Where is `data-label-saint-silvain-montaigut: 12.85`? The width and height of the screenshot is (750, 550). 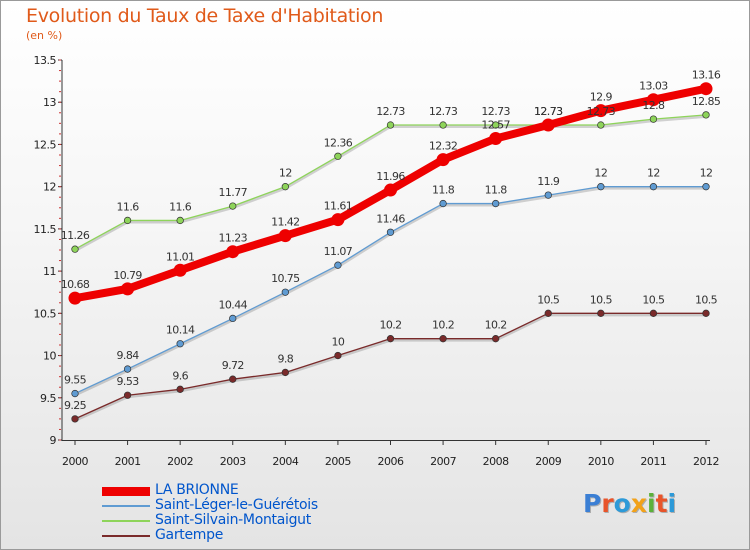 data-label-saint-silvain-montaigut: 12.85 is located at coordinates (706, 101).